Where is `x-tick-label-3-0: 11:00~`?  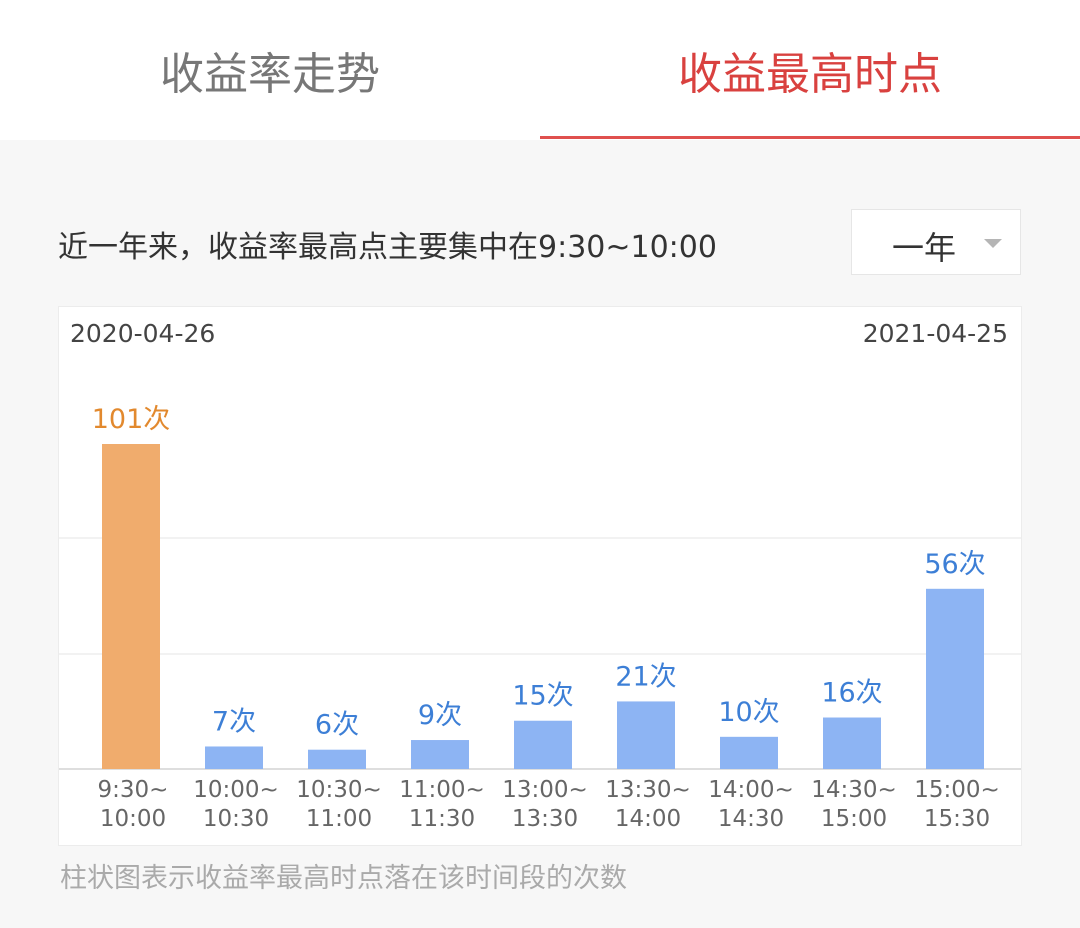 x-tick-label-3-0: 11:00~ is located at coordinates (442, 790).